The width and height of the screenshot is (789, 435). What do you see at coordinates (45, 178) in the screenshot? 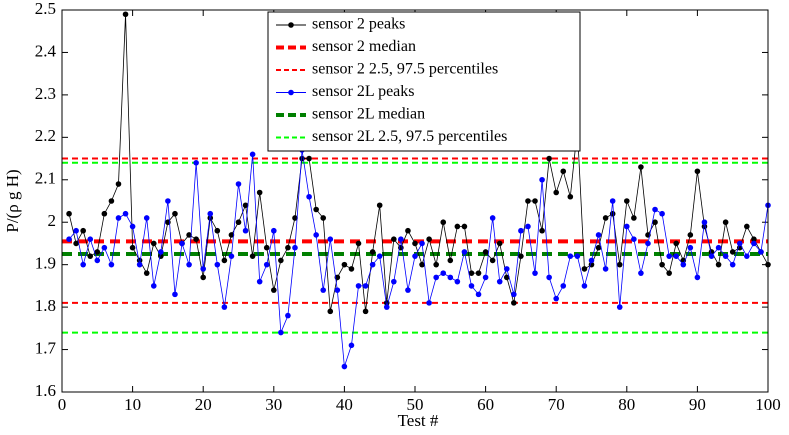
I see `y-tick-label: 2.1` at bounding box center [45, 178].